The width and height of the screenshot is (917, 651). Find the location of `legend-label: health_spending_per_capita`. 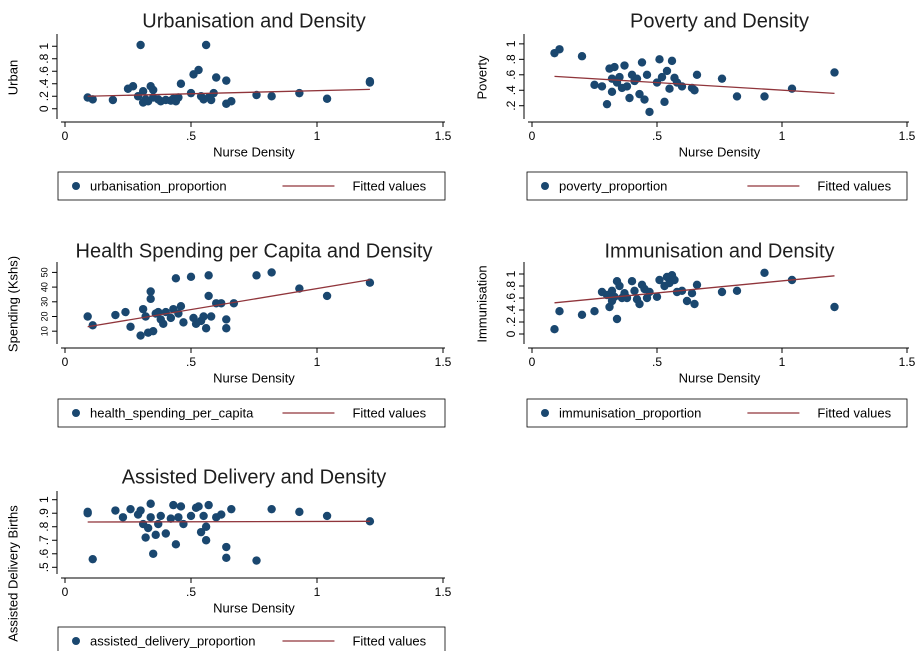

legend-label: health_spending_per_capita is located at coordinates (172, 412).